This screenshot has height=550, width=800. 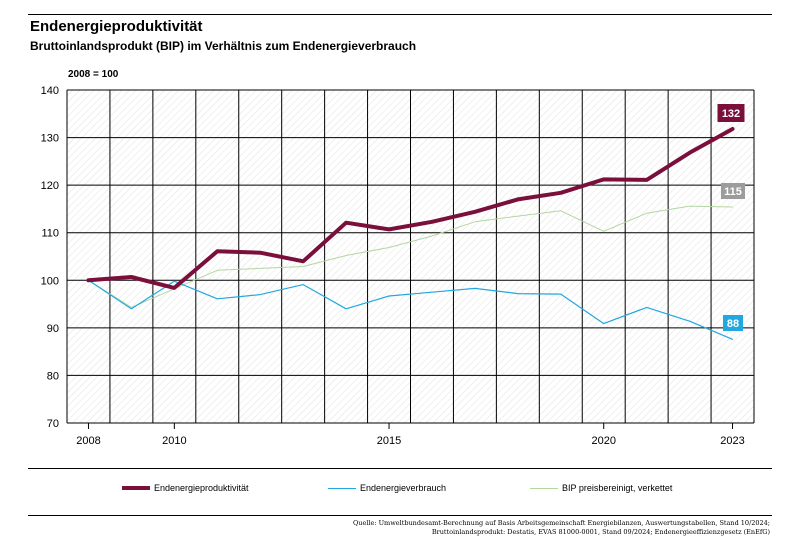 I want to click on y-tick-label: 70, so click(x=53, y=424).